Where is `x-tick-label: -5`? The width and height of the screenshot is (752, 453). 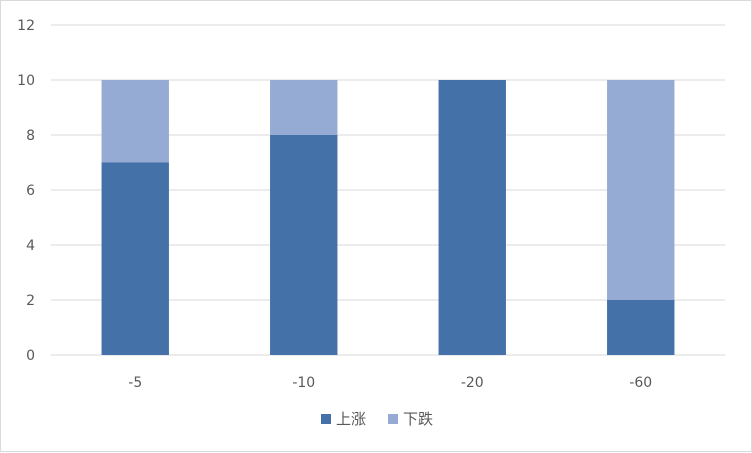 x-tick-label: -5 is located at coordinates (135, 383).